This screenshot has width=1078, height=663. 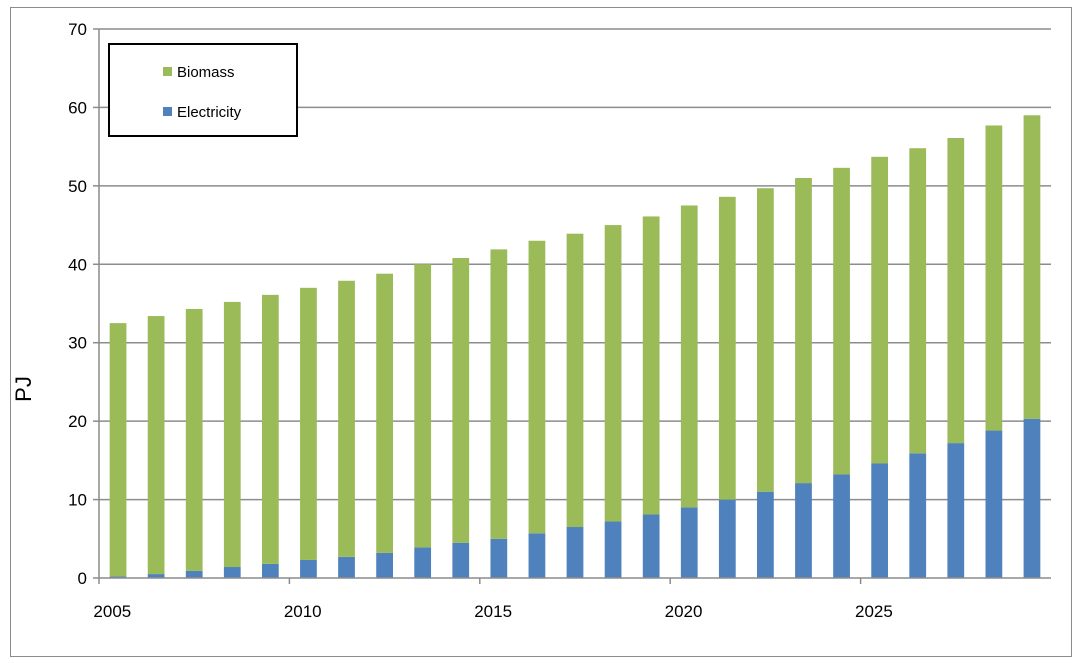 What do you see at coordinates (803, 331) in the screenshot?
I see `bar-biomass-2023` at bounding box center [803, 331].